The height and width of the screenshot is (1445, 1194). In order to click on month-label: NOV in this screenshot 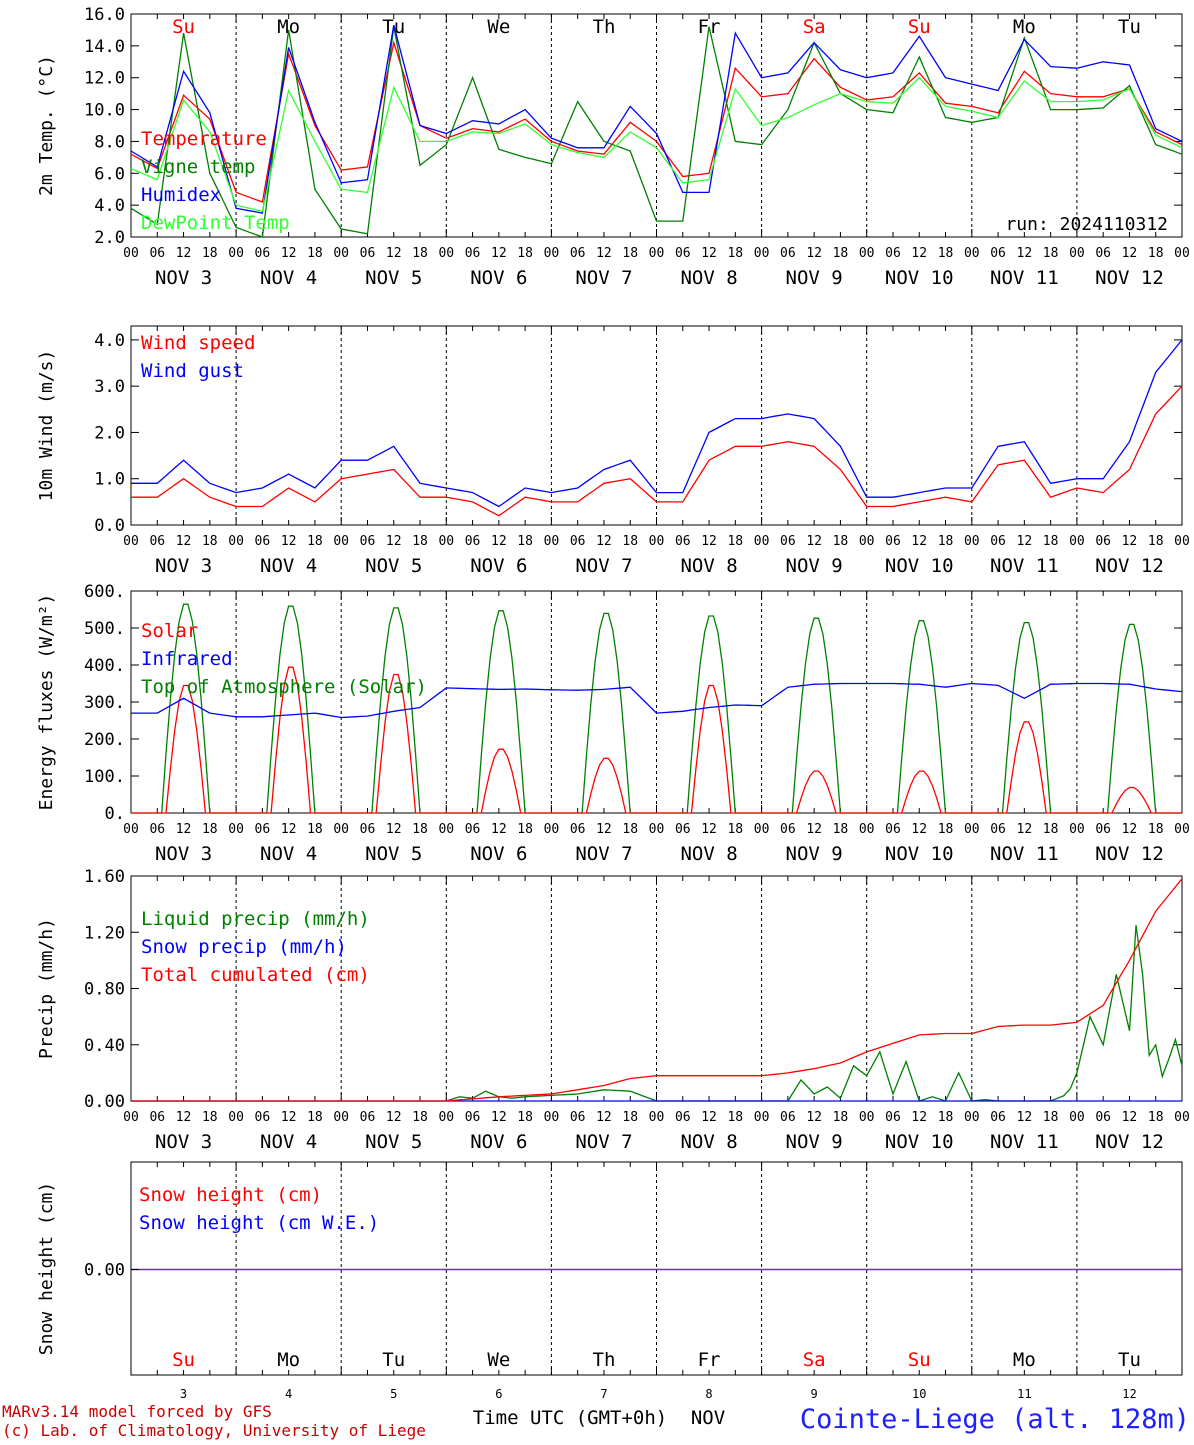, I will do `click(708, 1418)`.